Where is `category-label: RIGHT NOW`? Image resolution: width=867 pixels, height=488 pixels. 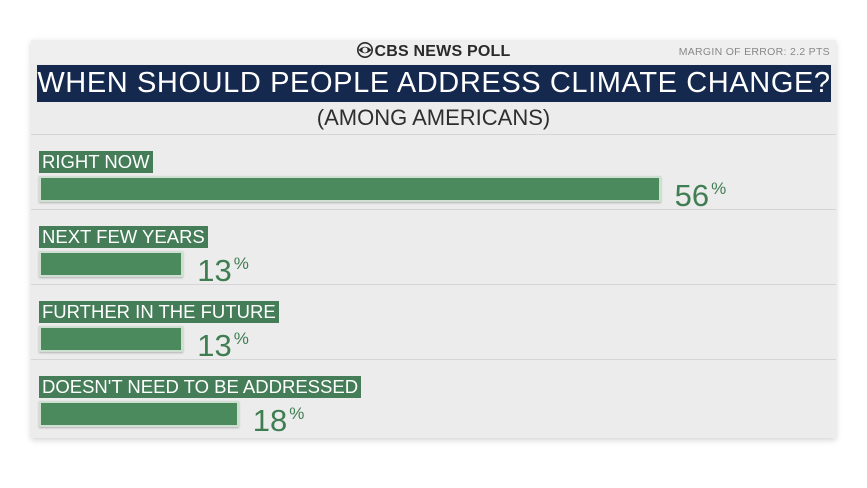
category-label: RIGHT NOW is located at coordinates (96, 162).